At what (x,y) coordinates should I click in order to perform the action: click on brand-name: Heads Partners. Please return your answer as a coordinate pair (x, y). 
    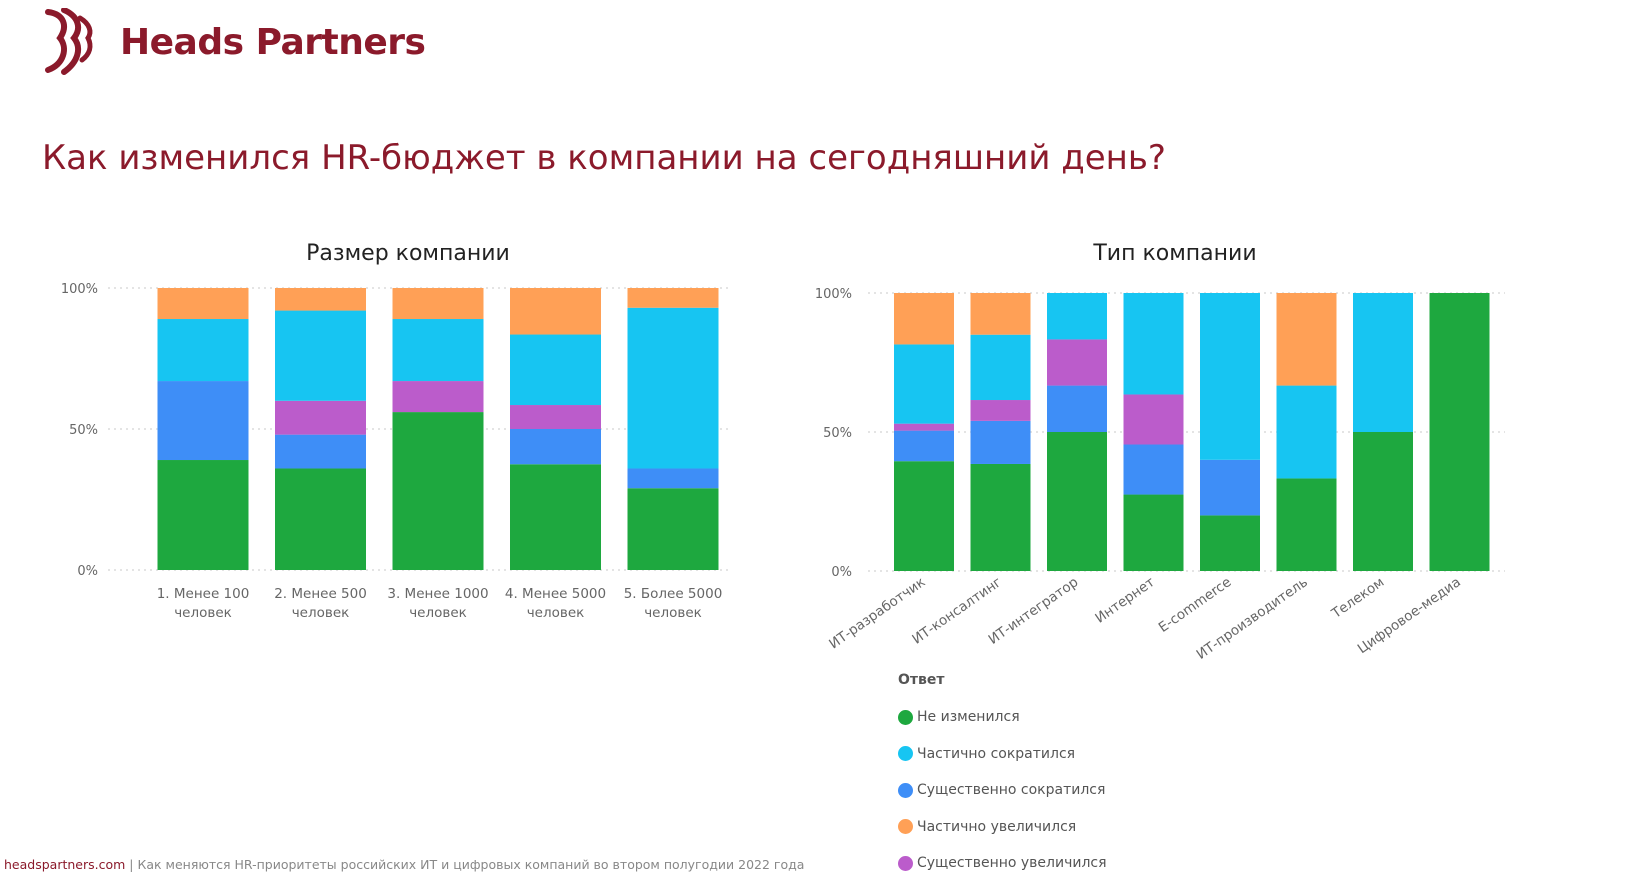
    Looking at the image, I should click on (273, 42).